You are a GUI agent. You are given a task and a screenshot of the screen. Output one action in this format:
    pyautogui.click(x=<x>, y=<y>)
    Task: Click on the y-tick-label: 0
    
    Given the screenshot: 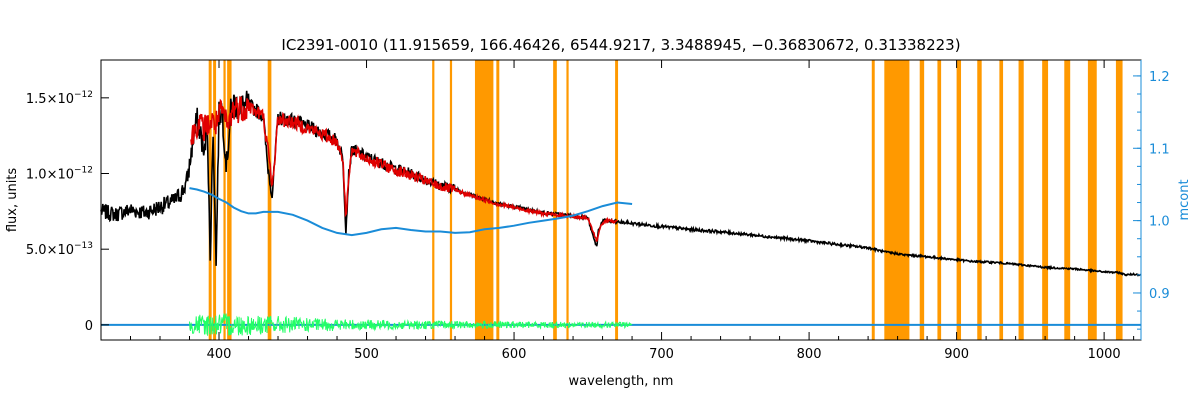 What is the action you would take?
    pyautogui.click(x=89, y=326)
    